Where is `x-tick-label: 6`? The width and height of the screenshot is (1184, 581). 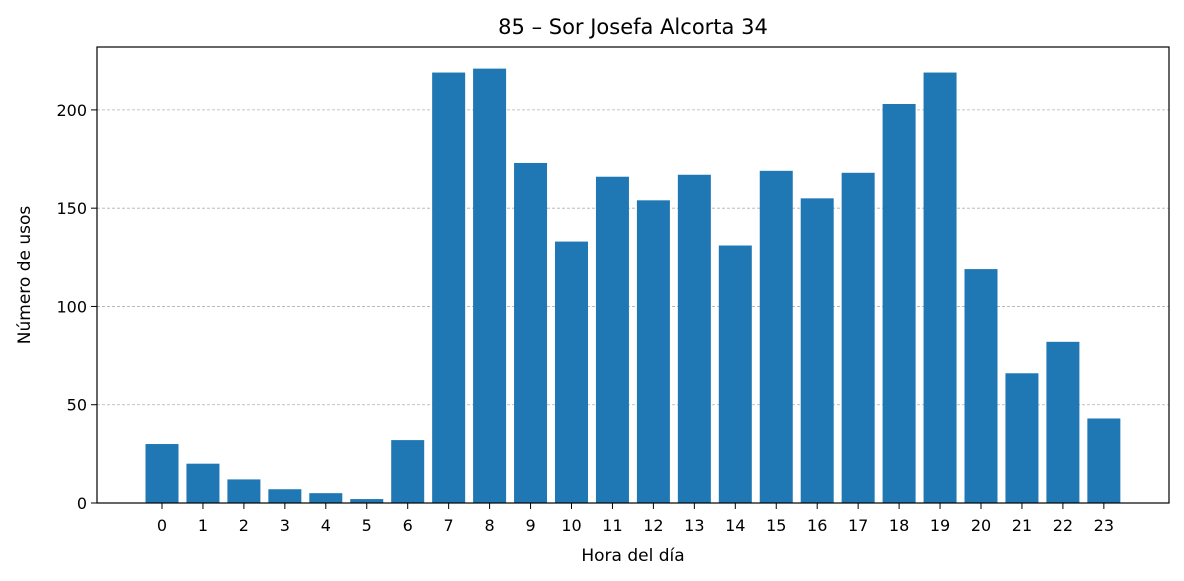
x-tick-label: 6 is located at coordinates (408, 525).